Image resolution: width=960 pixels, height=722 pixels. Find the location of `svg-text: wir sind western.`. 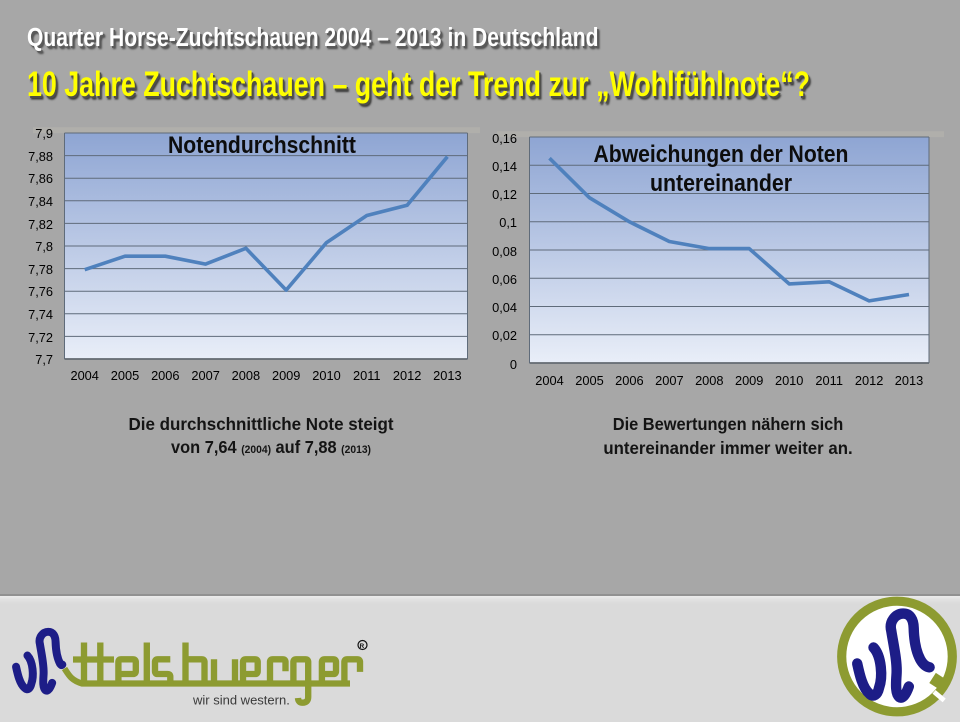

svg-text: wir sind western. is located at coordinates (241, 700).